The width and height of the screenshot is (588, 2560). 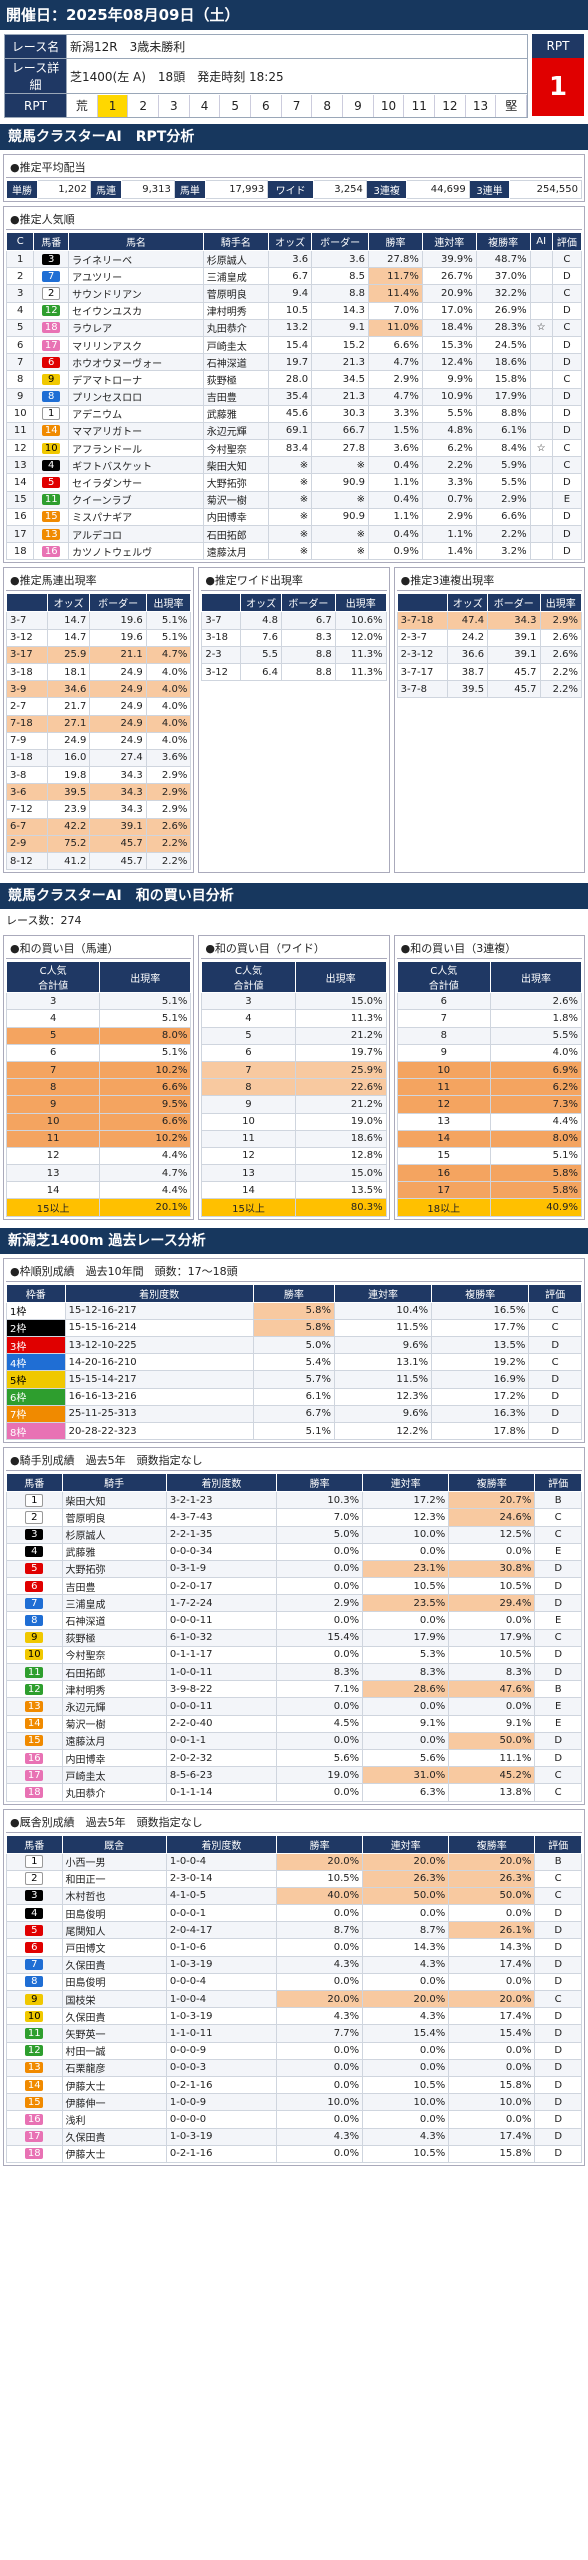 What do you see at coordinates (558, 1844) in the screenshot?
I see `column-header: 評価` at bounding box center [558, 1844].